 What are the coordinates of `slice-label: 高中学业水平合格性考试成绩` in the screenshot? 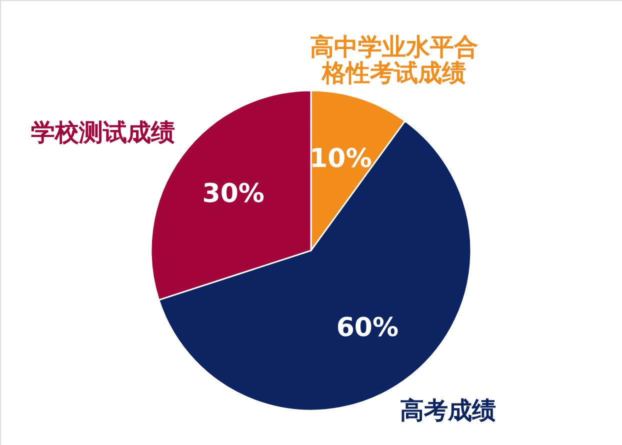 It's located at (394, 59).